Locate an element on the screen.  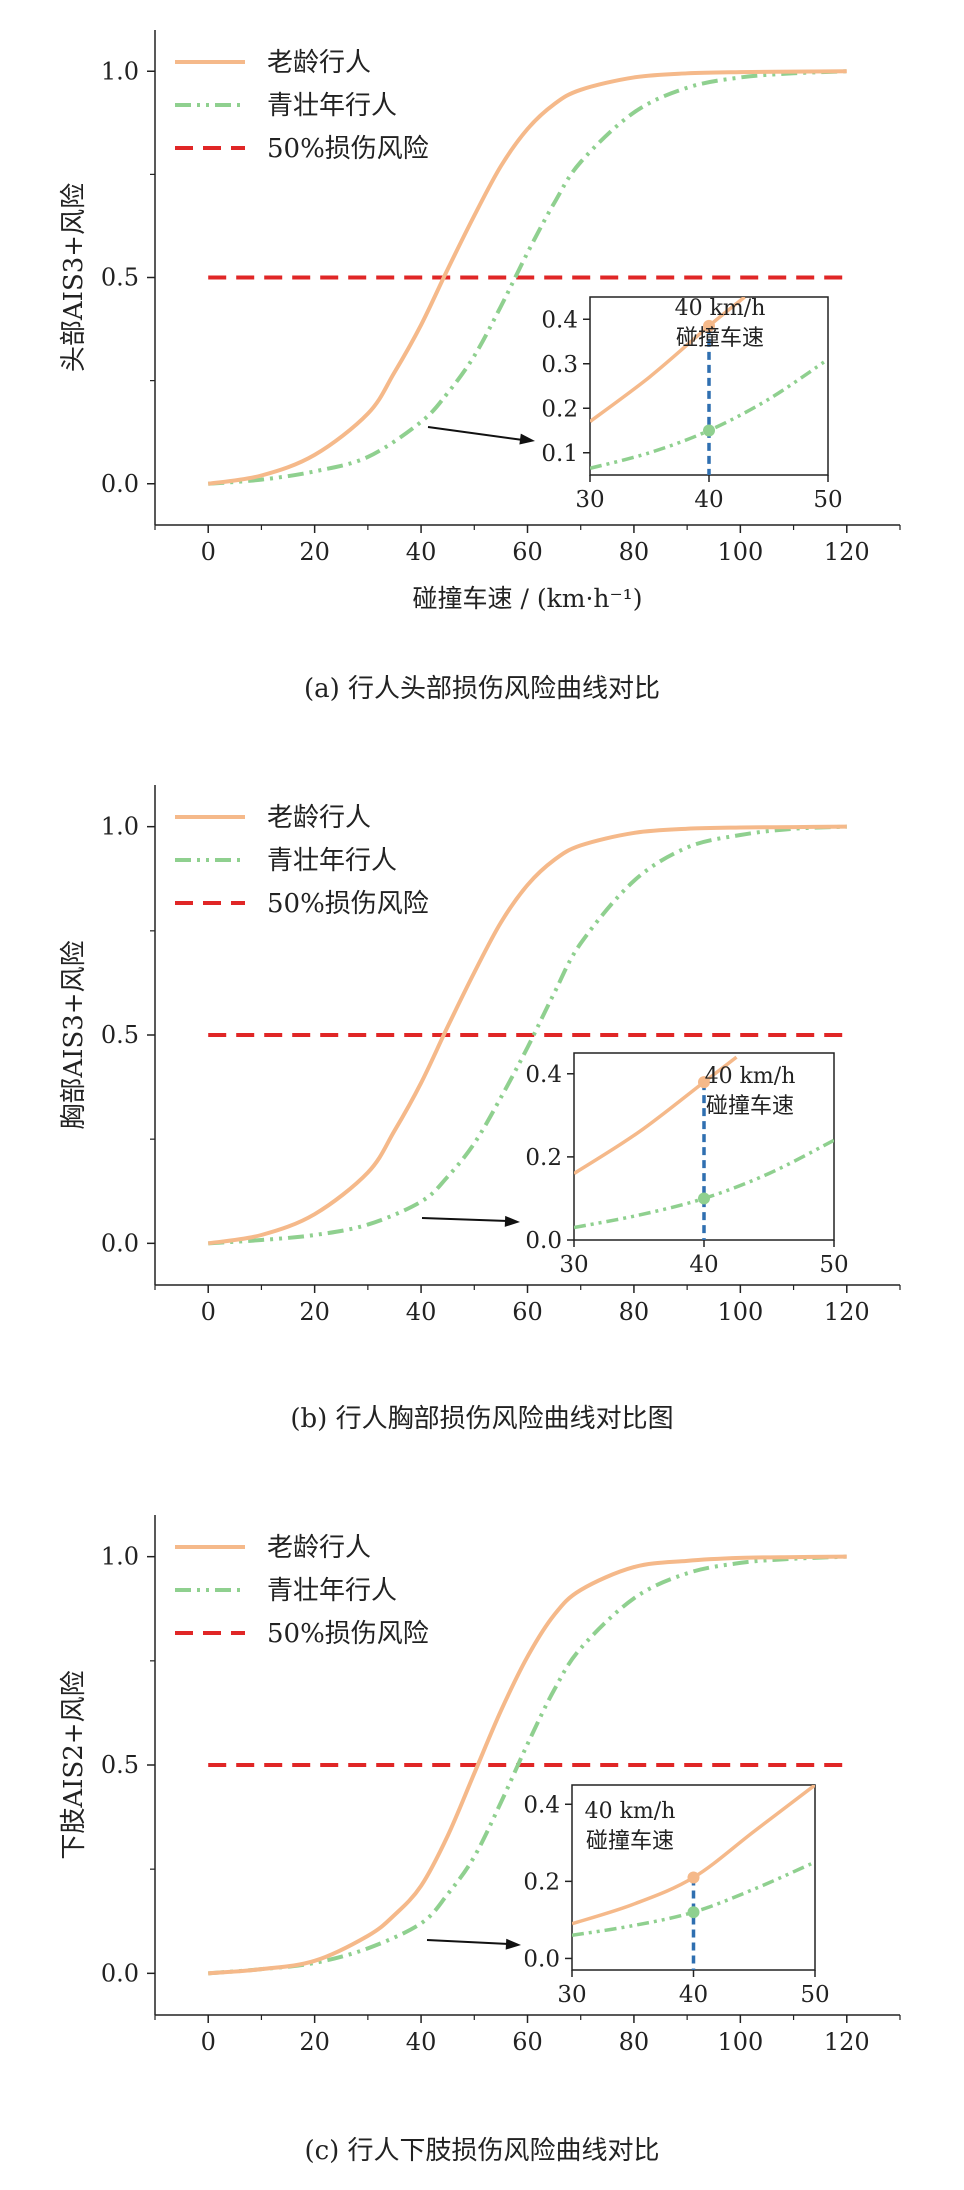
caption-a: (a) 行人头部损伤风险曲线对比 is located at coordinates (482, 689).